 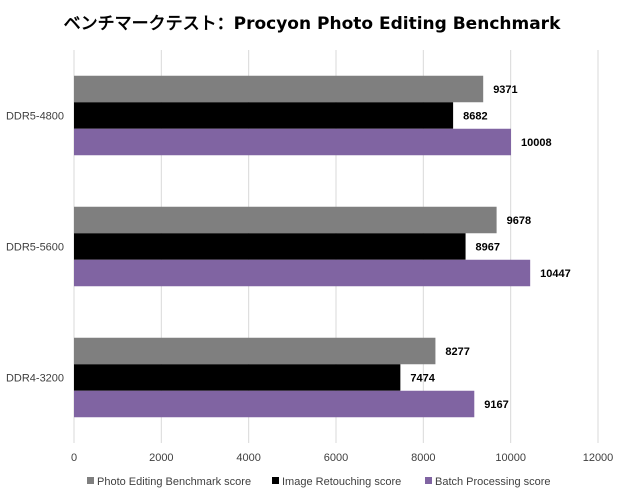 What do you see at coordinates (496, 405) in the screenshot?
I see `data-label: 9167` at bounding box center [496, 405].